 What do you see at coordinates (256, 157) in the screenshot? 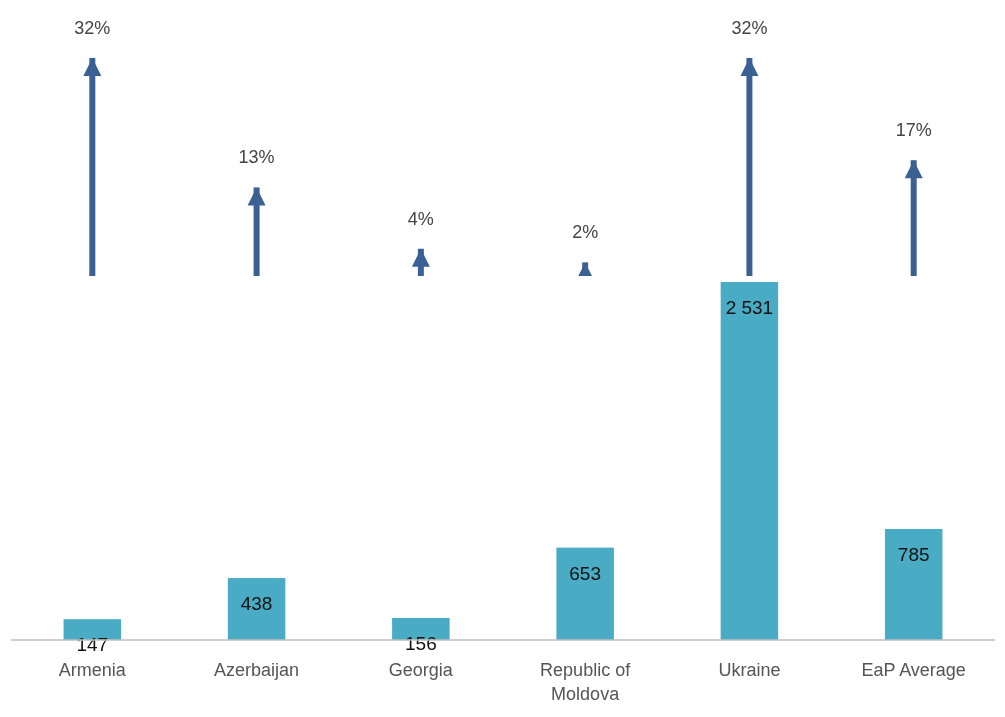
I see `data-label: 13%` at bounding box center [256, 157].